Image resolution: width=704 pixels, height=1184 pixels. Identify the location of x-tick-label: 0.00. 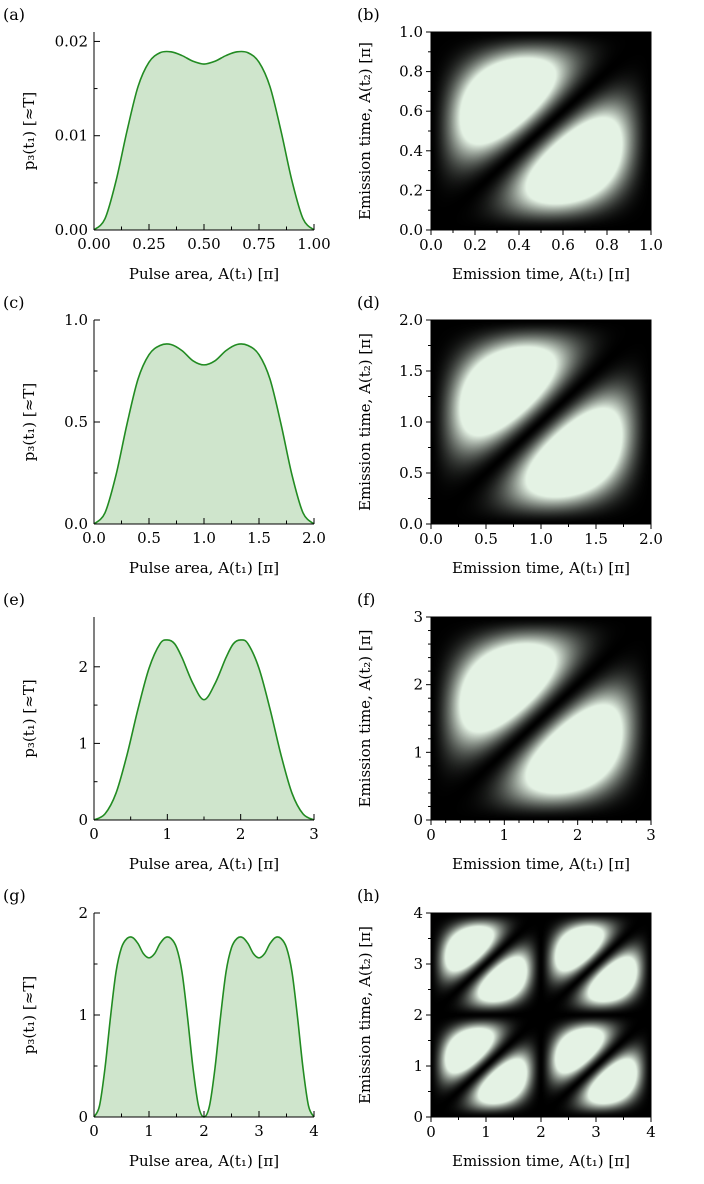
(93, 244).